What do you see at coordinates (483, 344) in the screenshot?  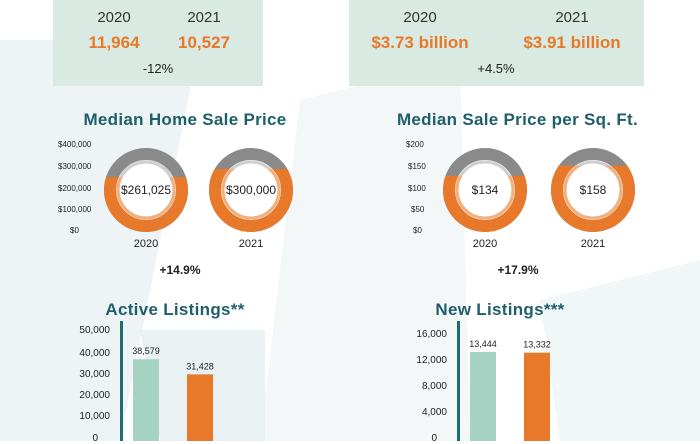 I see `bar-value-label: 13,444` at bounding box center [483, 344].